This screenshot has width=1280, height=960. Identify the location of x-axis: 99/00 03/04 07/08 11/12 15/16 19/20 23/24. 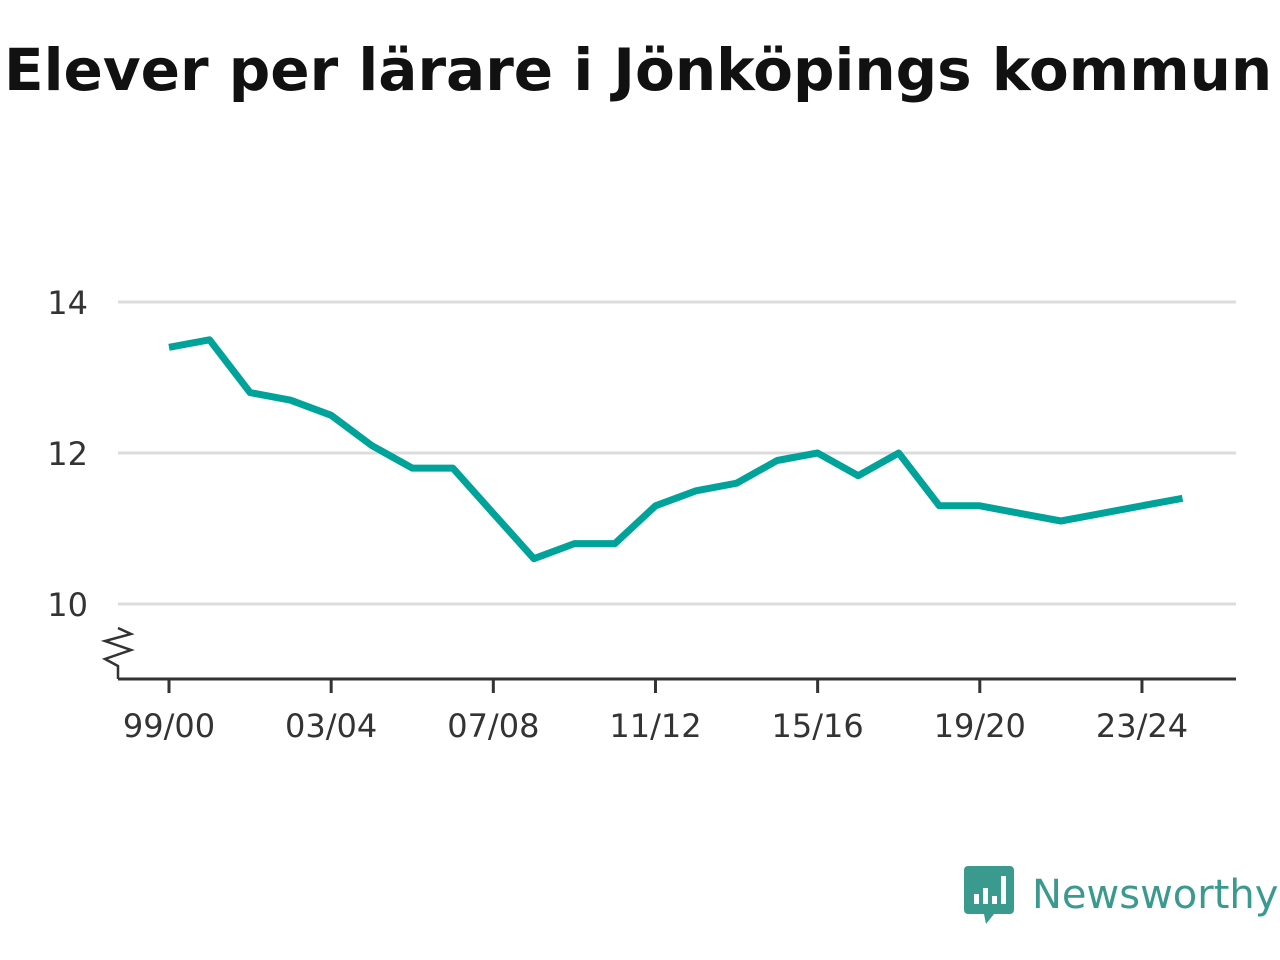
(668, 685).